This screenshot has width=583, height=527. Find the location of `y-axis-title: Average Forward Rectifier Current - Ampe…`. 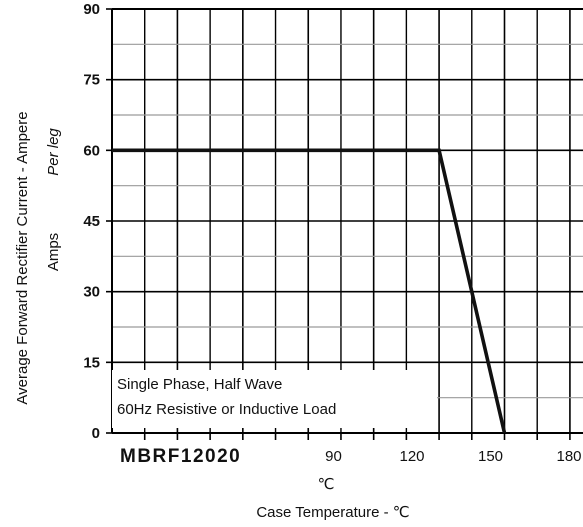

y-axis-title: Average Forward Rectifier Current - Ampe… is located at coordinates (22, 257).